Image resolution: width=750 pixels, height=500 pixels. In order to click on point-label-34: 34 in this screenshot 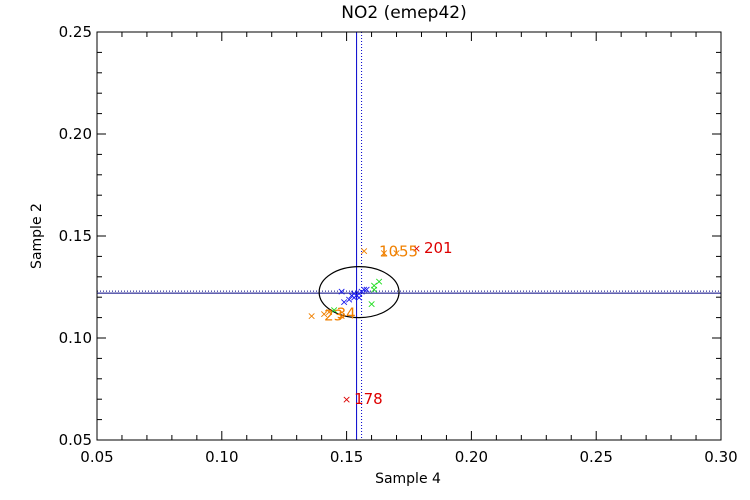, I will do `click(346, 314)`.